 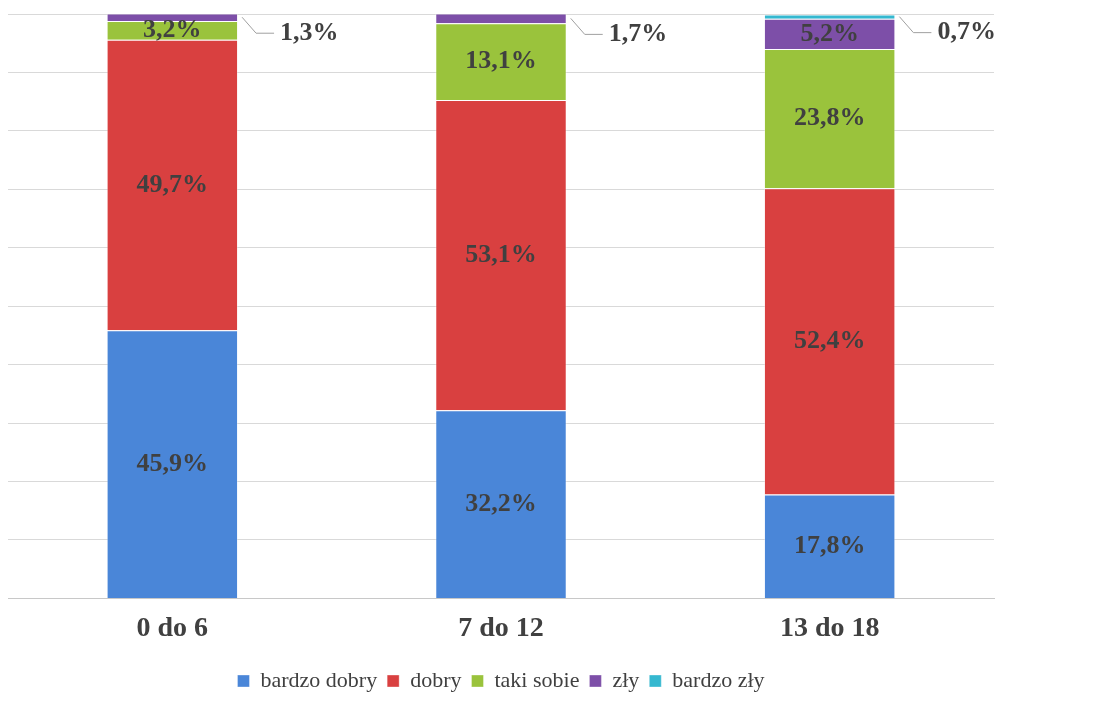 I want to click on legend-label: bardzo dobry, so click(x=319, y=679).